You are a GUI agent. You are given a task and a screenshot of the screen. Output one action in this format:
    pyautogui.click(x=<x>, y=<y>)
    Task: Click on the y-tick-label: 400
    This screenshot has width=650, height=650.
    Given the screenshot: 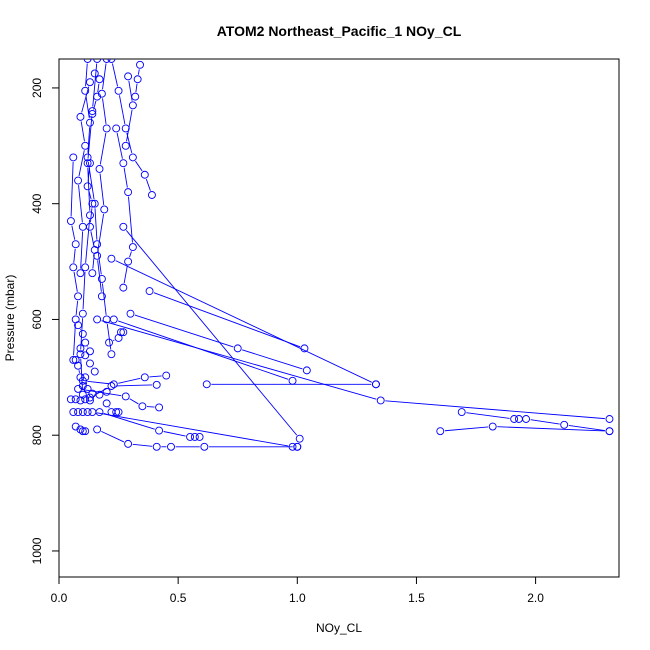 What is the action you would take?
    pyautogui.click(x=37, y=203)
    